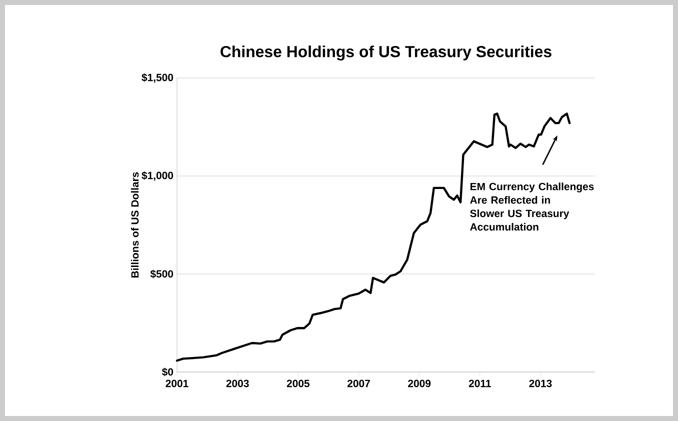  Describe the element at coordinates (158, 176) in the screenshot. I see `y-tick-label: $1,000` at that location.